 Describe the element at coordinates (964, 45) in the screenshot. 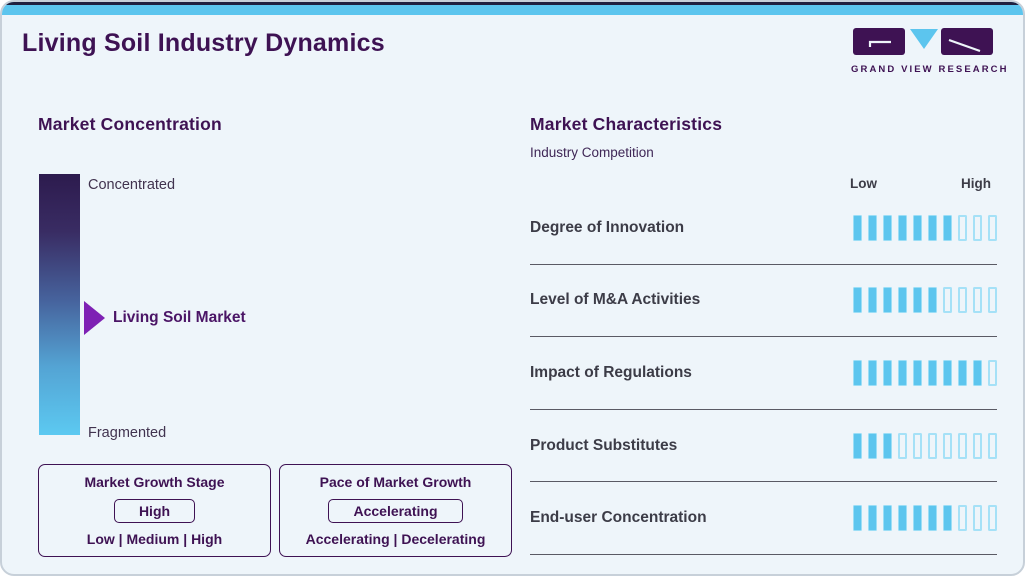

I see `logo-r-detail` at that location.